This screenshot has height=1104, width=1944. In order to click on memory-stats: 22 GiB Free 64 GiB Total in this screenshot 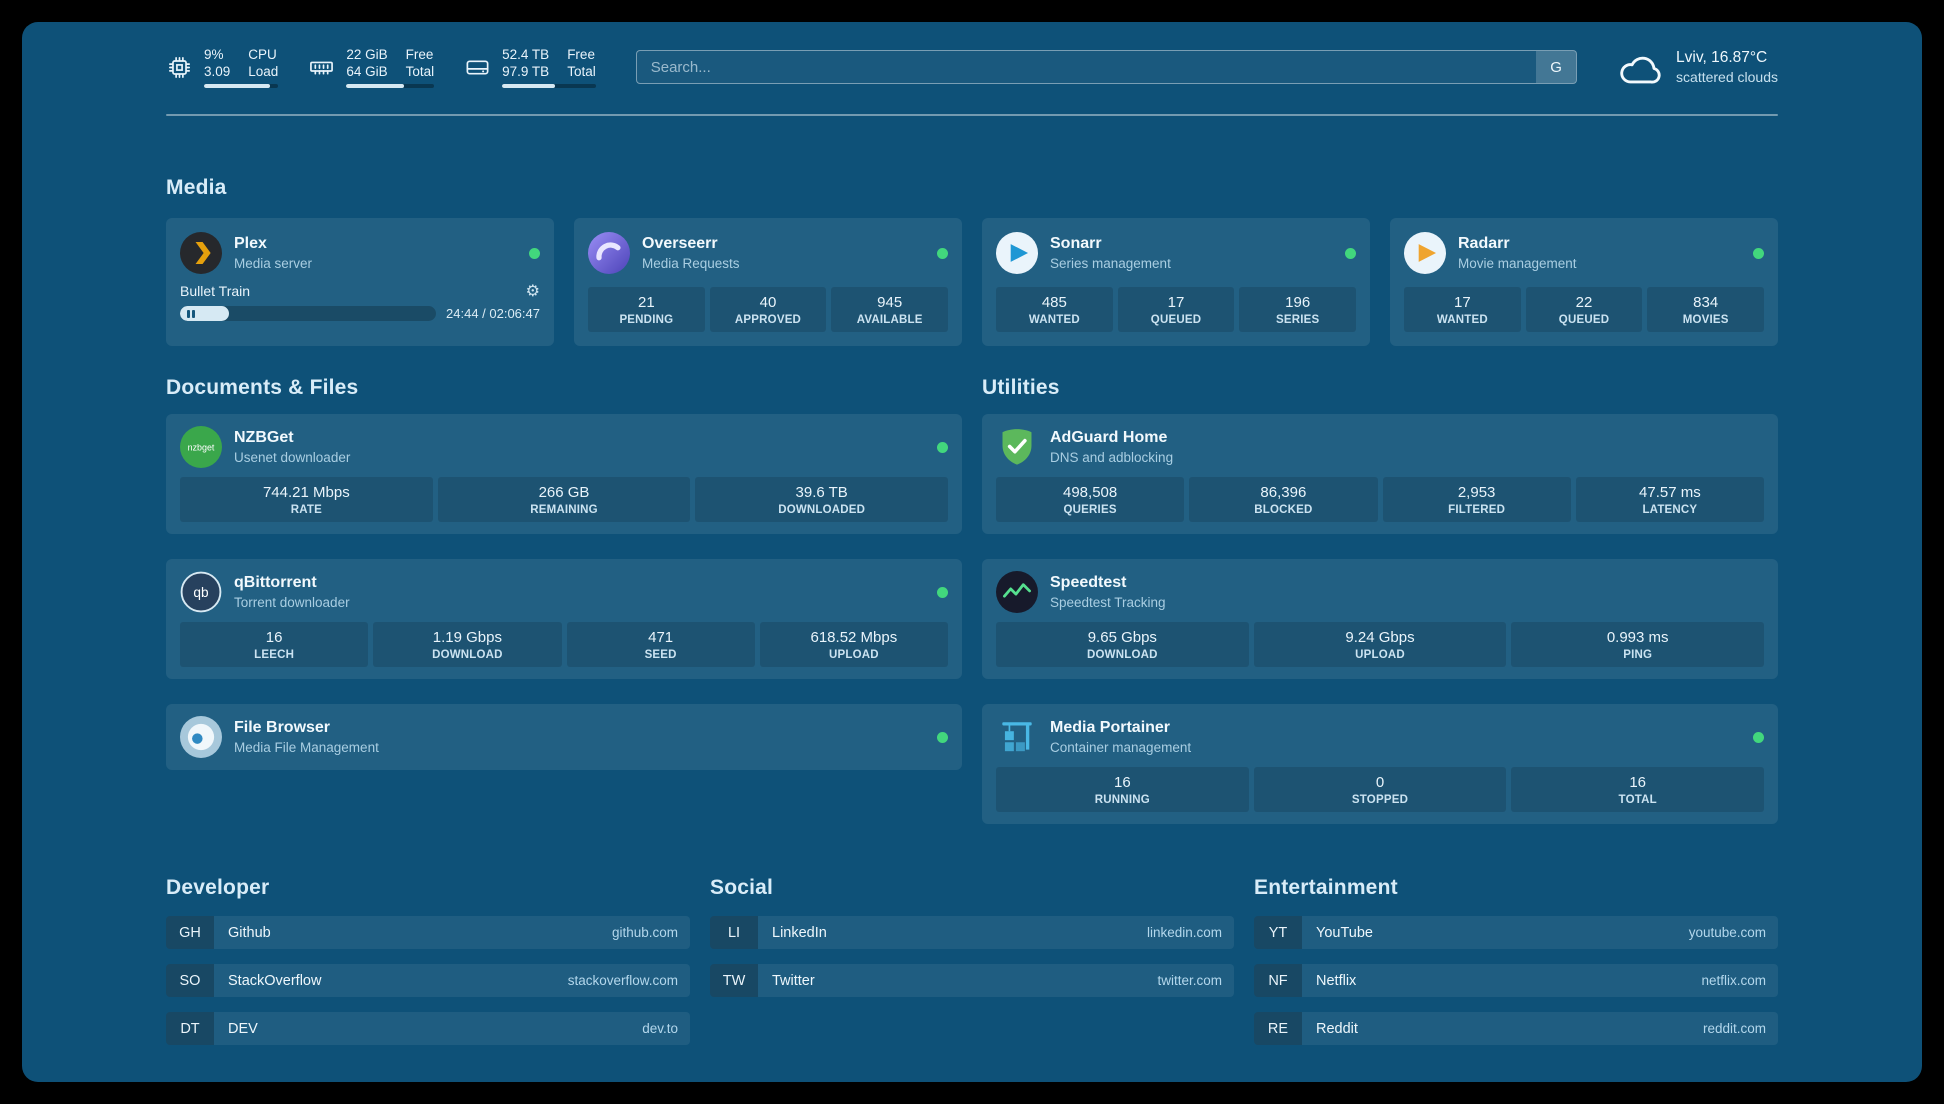, I will do `click(390, 67)`.